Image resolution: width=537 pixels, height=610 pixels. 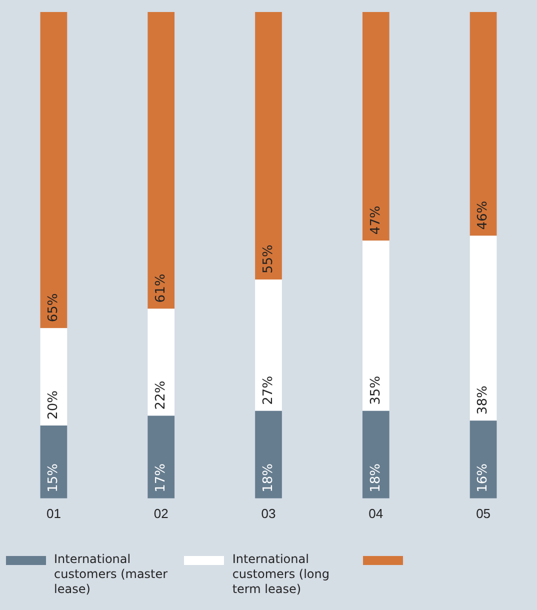 I want to click on data-label: 15%, so click(x=54, y=477).